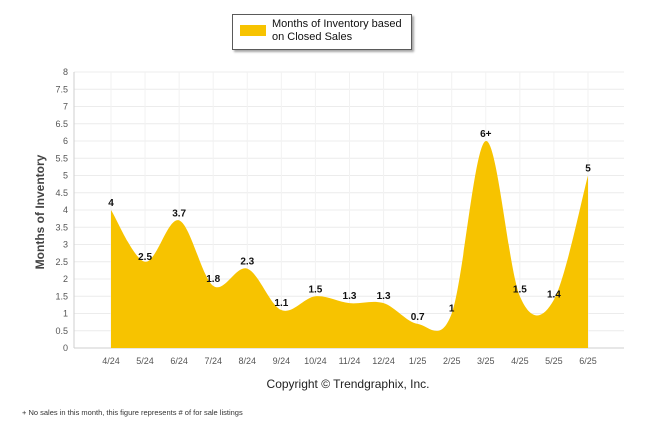  I want to click on data-label: 6+, so click(486, 134).